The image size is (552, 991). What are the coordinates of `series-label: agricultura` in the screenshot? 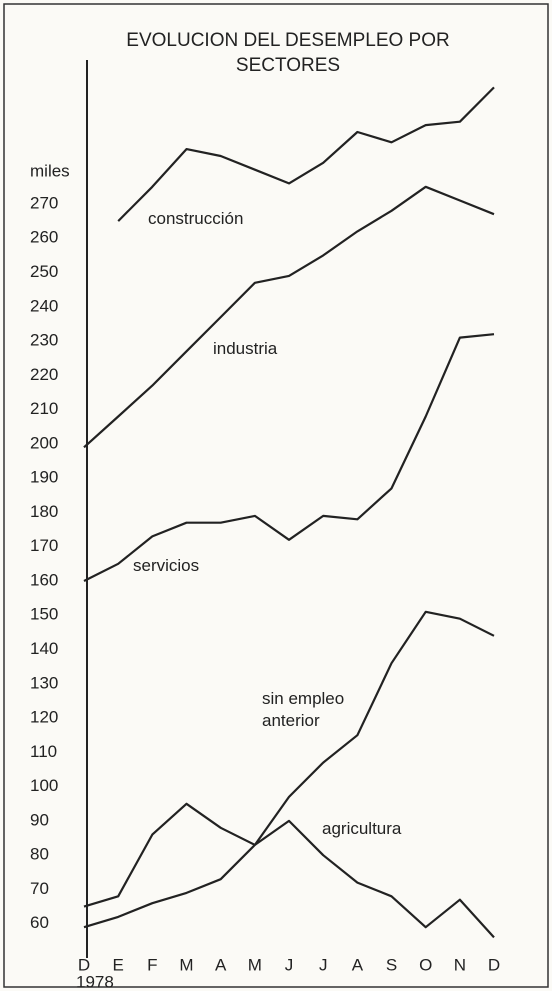 It's located at (362, 828).